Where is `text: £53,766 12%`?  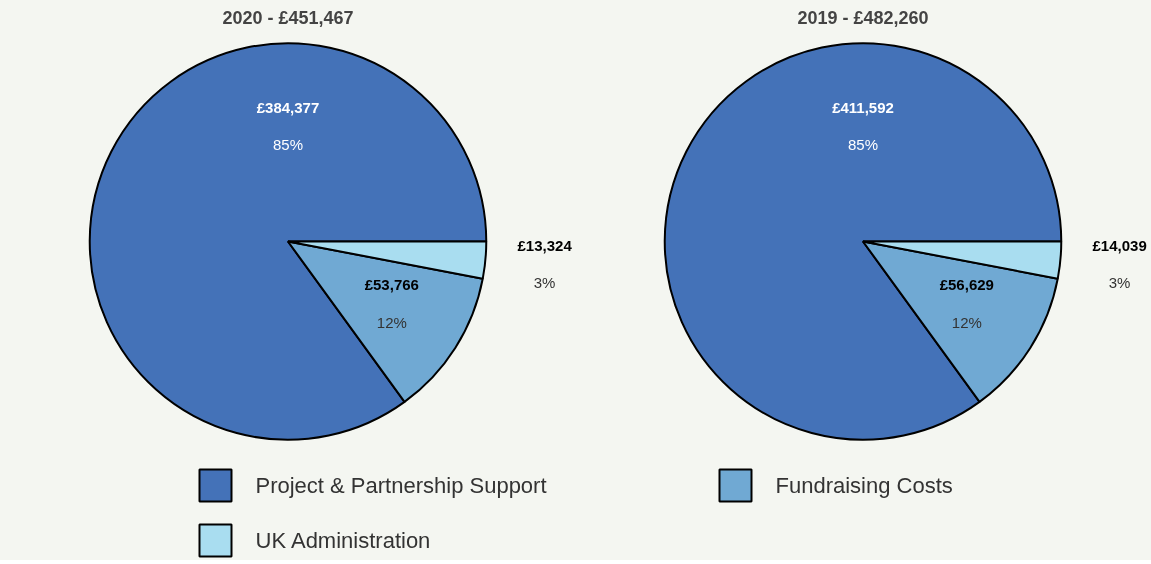 text: £53,766 12% is located at coordinates (391, 303).